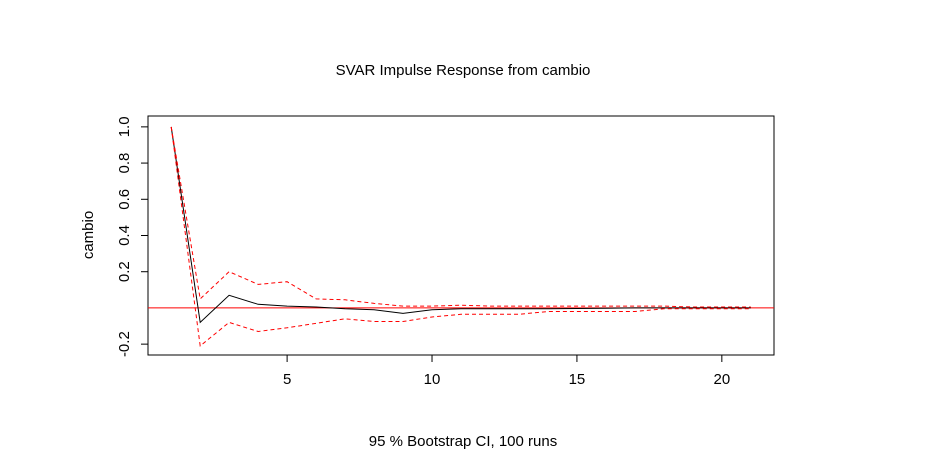 This screenshot has height=471, width=928. What do you see at coordinates (721, 379) in the screenshot?
I see `x-tick-label: 20` at bounding box center [721, 379].